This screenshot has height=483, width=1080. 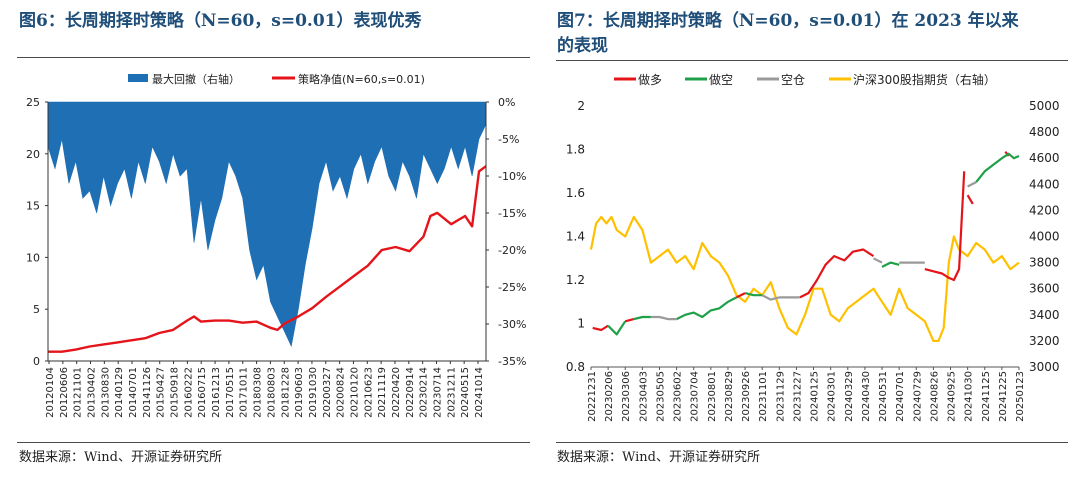 What do you see at coordinates (512, 361) in the screenshot?
I see `right-y-tick-label: -35%` at bounding box center [512, 361].